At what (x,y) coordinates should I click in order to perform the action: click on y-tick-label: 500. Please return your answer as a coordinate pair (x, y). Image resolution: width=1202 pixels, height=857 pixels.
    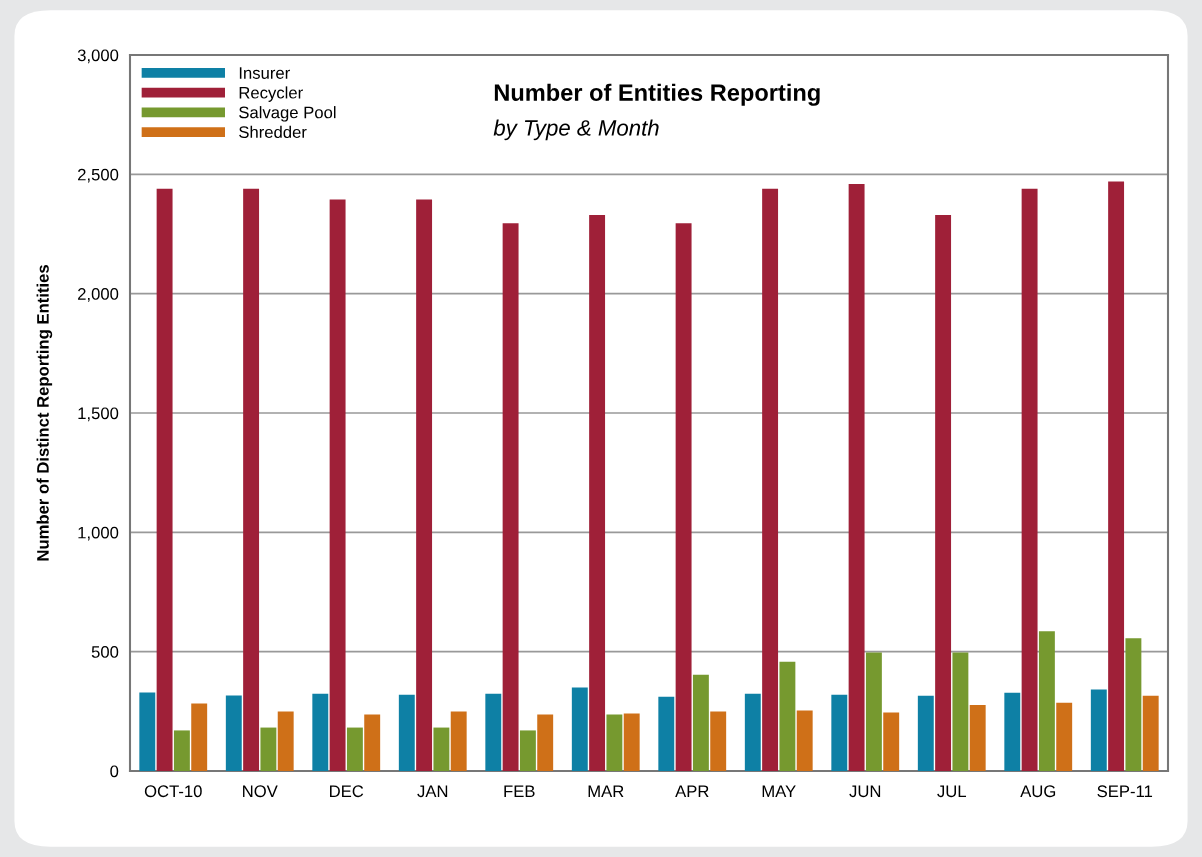
    Looking at the image, I should click on (105, 652).